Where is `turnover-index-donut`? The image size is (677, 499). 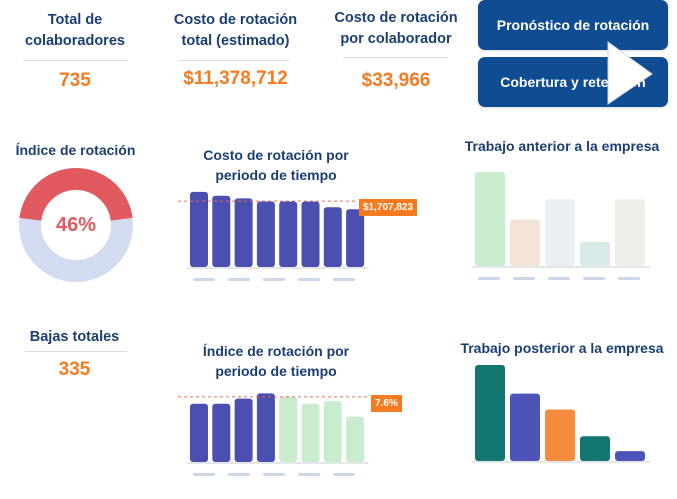 turnover-index-donut is located at coordinates (76, 225).